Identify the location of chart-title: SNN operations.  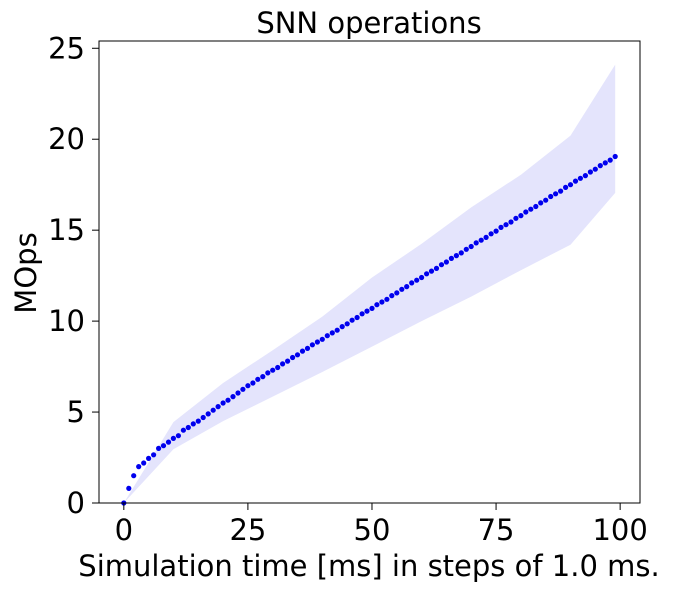
(368, 23).